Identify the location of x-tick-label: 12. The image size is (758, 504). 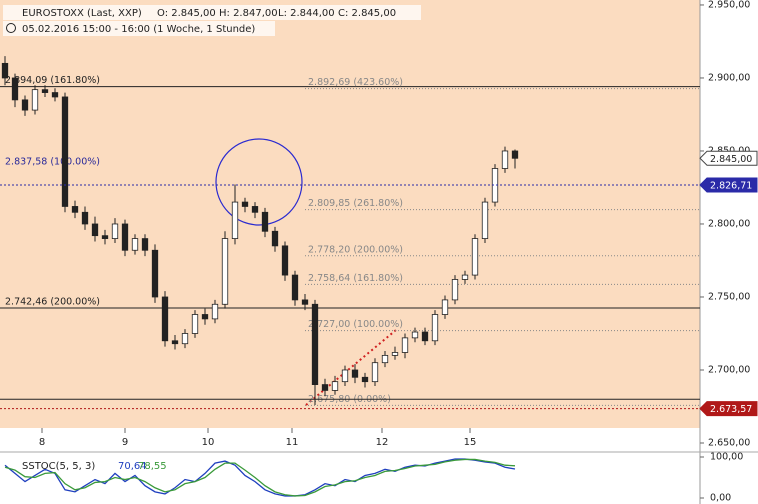
(382, 442).